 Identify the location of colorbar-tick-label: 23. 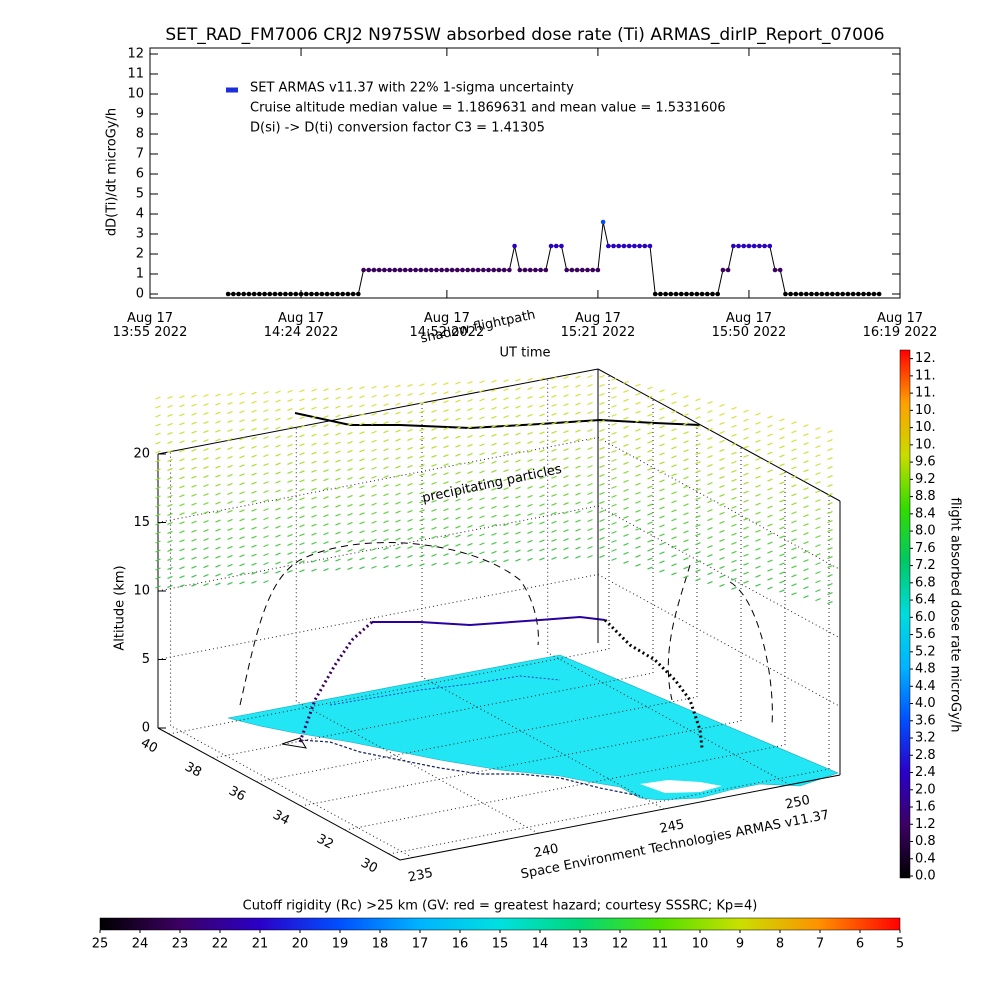
(180, 944).